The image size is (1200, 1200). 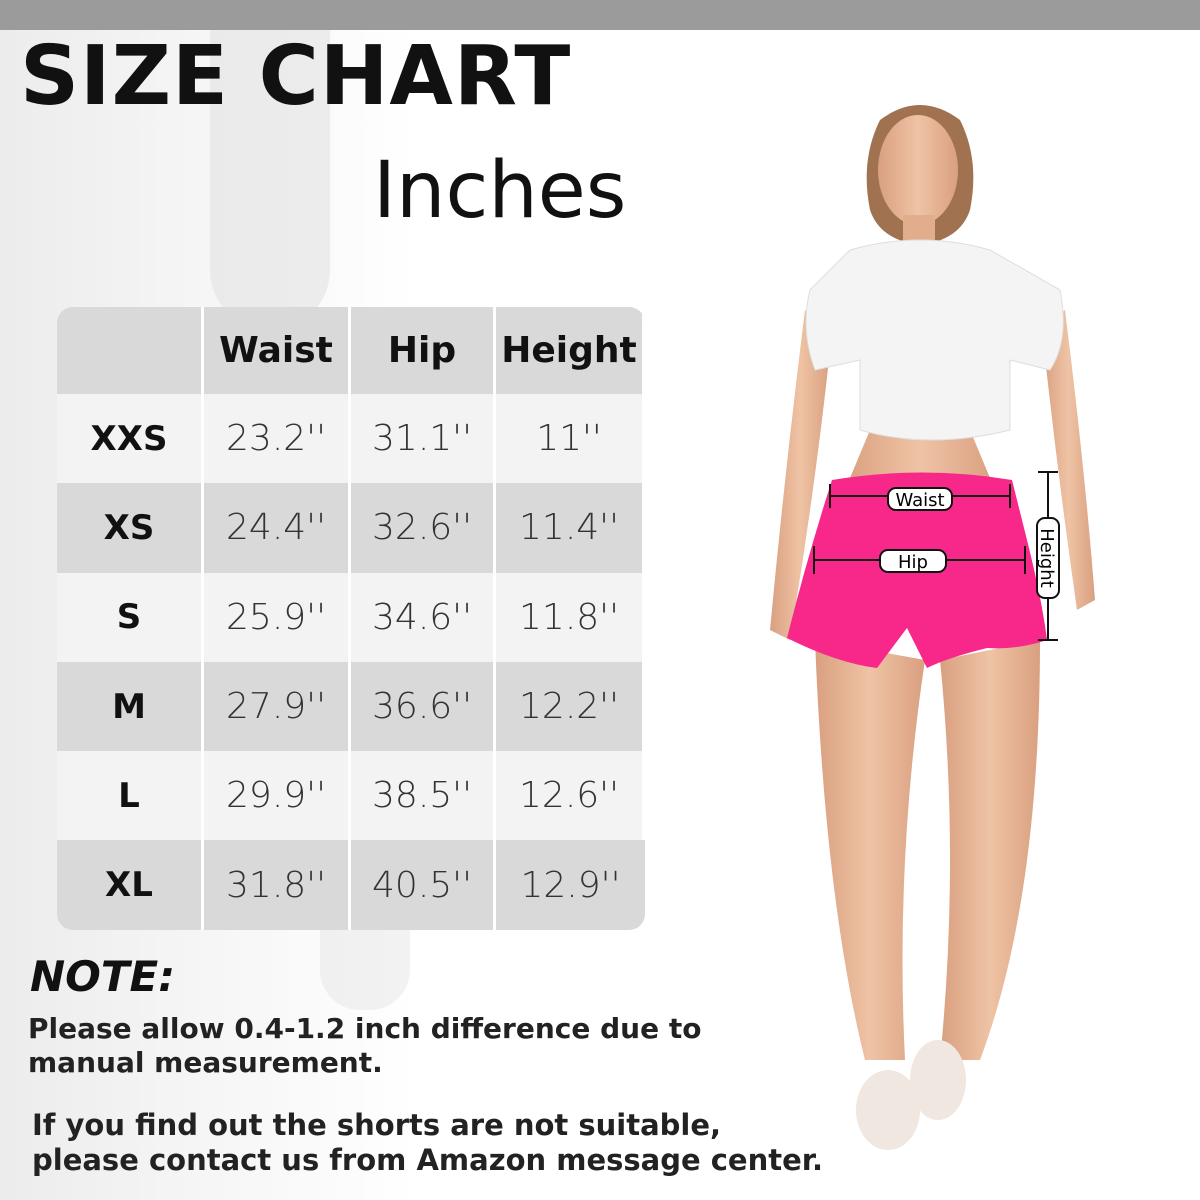 I want to click on height-measure, so click(x=1048, y=556).